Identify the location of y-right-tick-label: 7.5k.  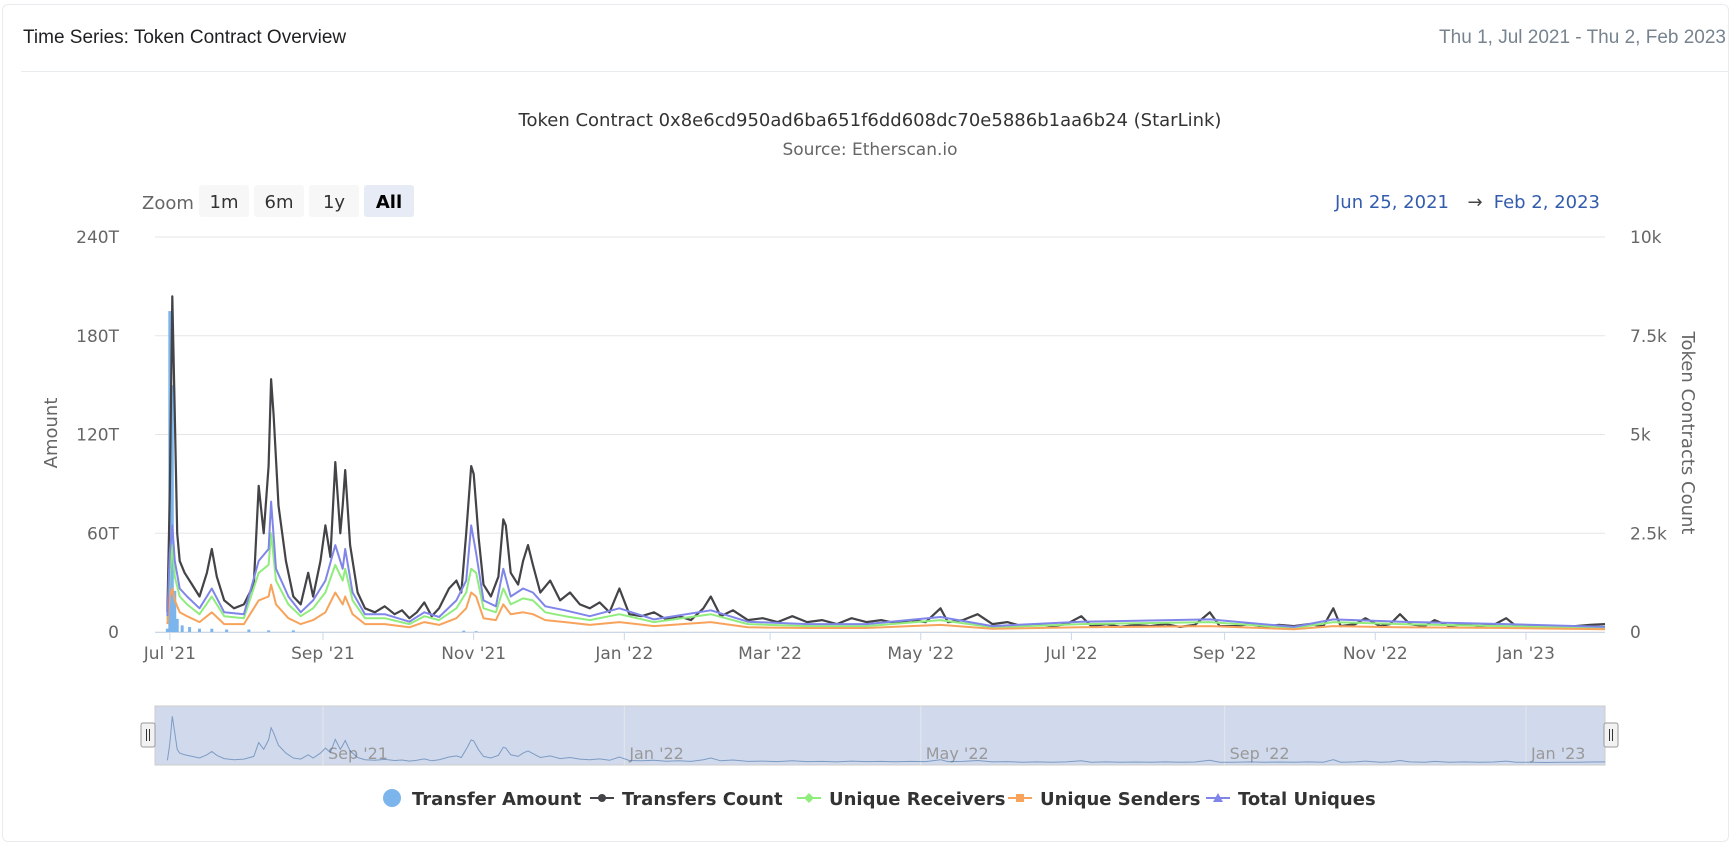
(1648, 337).